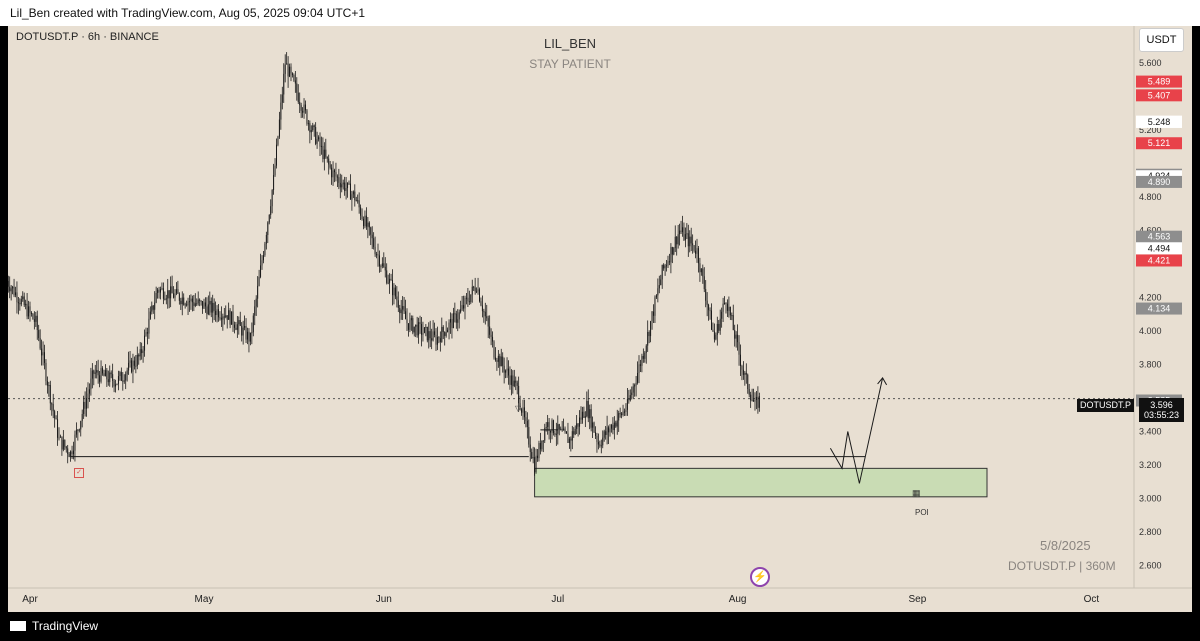 This screenshot has height=641, width=1200. I want to click on poi-zone, so click(761, 482).